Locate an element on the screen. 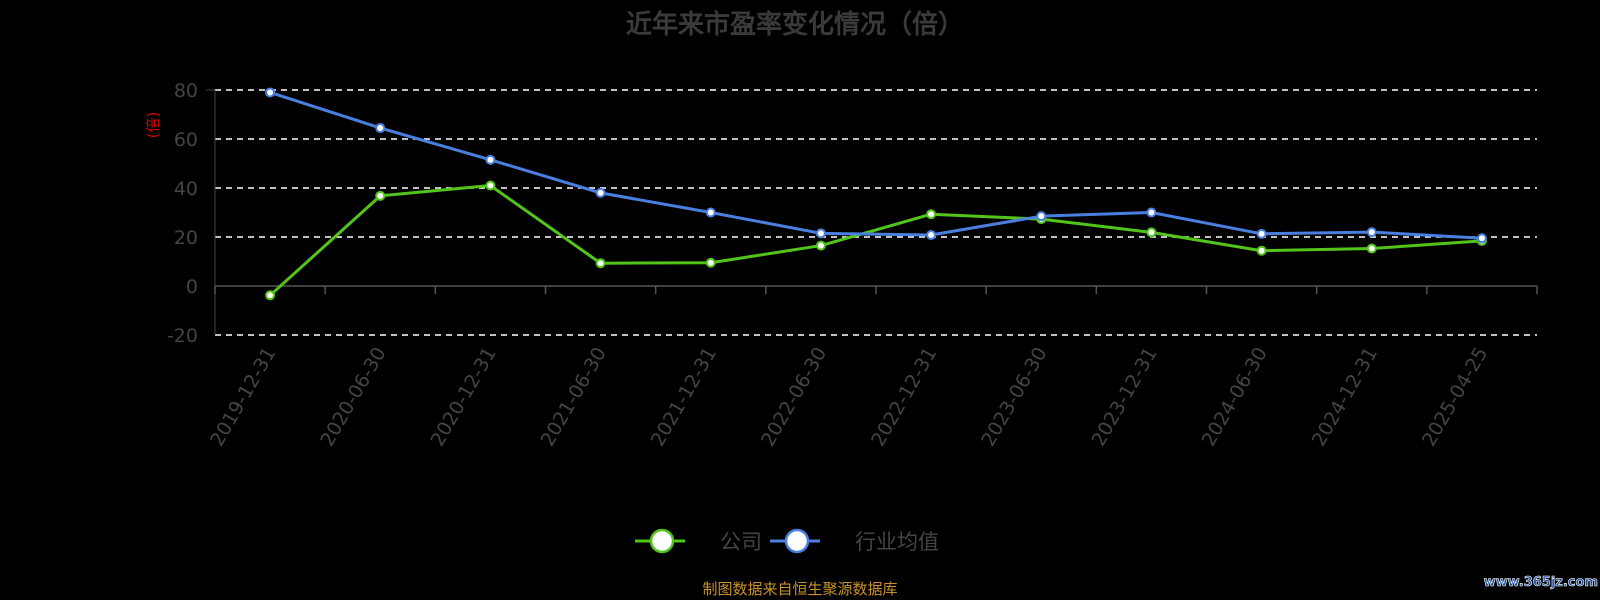 This screenshot has height=600, width=1600. data-source-note: 制图数据来自恒生聚源数据库 is located at coordinates (799, 589).